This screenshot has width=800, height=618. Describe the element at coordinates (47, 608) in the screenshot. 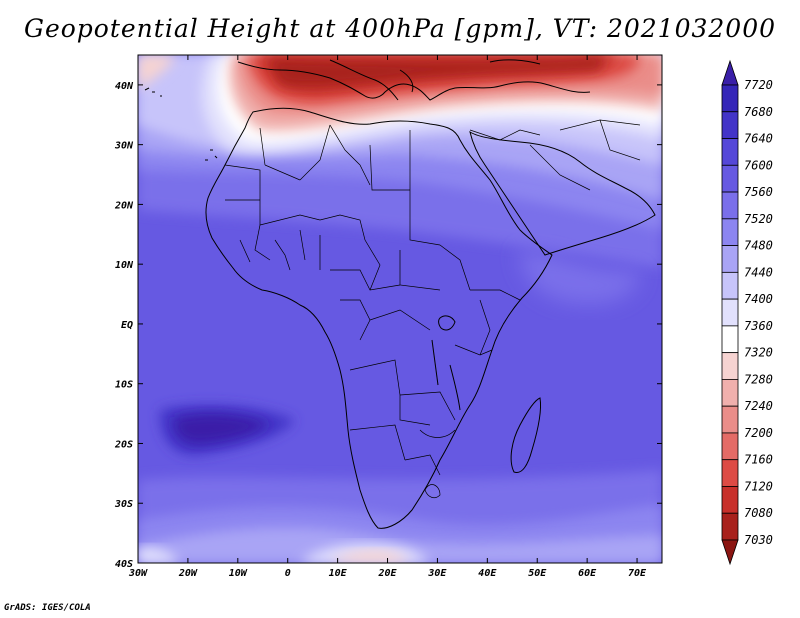

I see `footer-credit: GrADS: IGES/COLA` at that location.